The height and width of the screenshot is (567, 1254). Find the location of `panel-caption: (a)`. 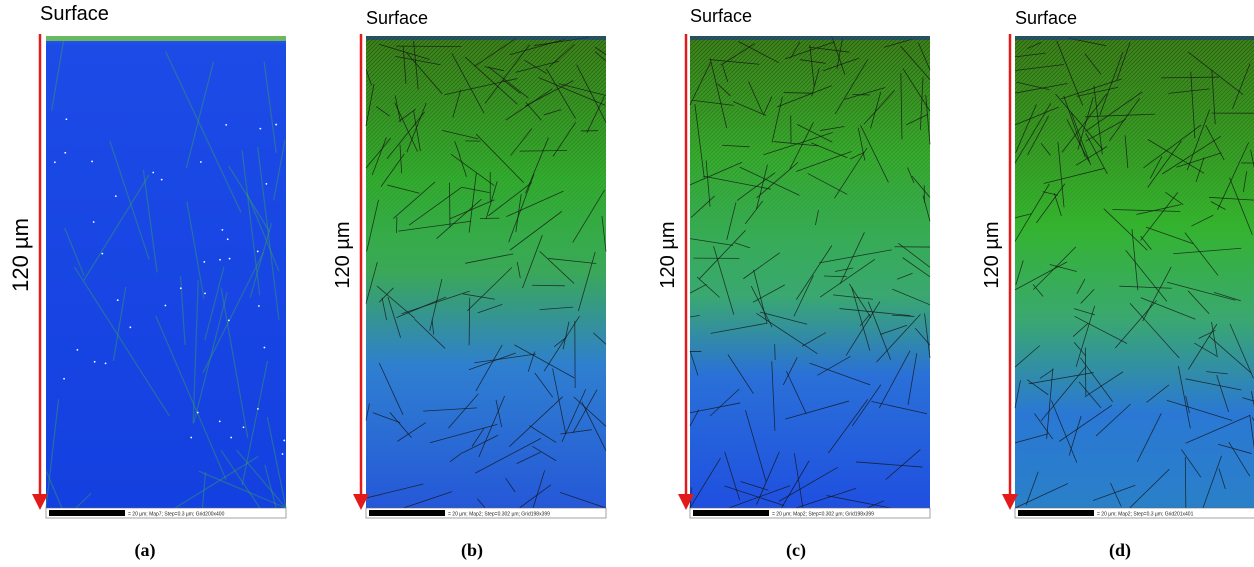

panel-caption: (a) is located at coordinates (145, 550).